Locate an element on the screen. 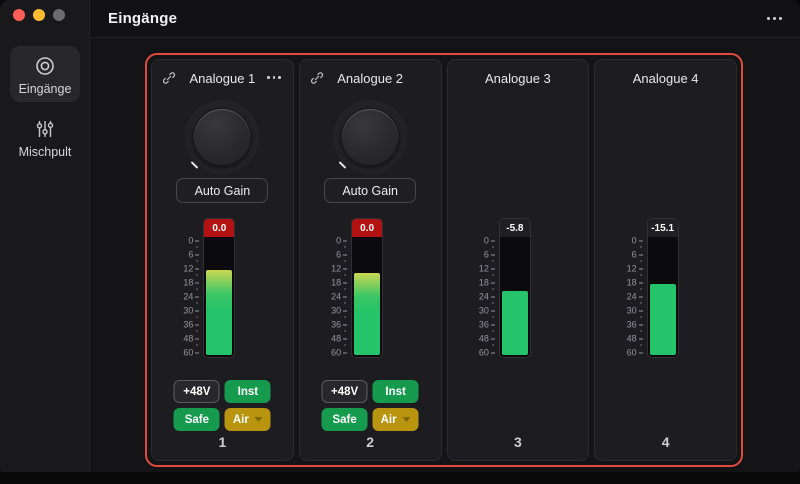 The height and width of the screenshot is (484, 800). channel-header: Analogue 2 is located at coordinates (370, 78).